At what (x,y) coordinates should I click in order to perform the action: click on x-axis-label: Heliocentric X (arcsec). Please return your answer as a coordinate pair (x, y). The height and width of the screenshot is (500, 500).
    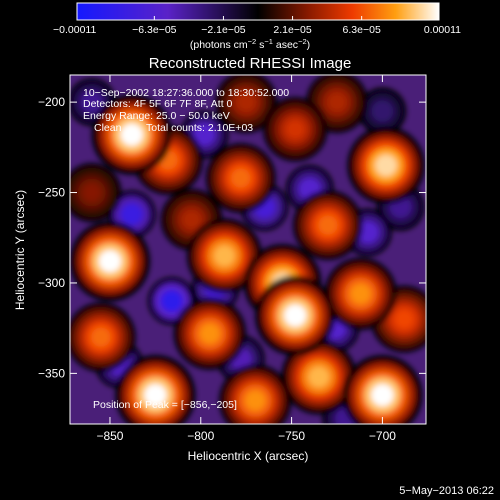
    Looking at the image, I should click on (248, 456).